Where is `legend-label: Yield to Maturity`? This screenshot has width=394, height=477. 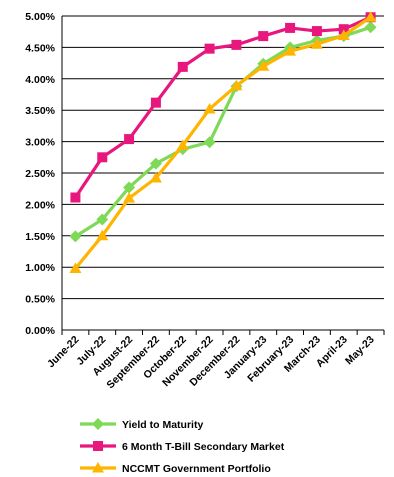 legend-label: Yield to Maturity is located at coordinates (162, 425).